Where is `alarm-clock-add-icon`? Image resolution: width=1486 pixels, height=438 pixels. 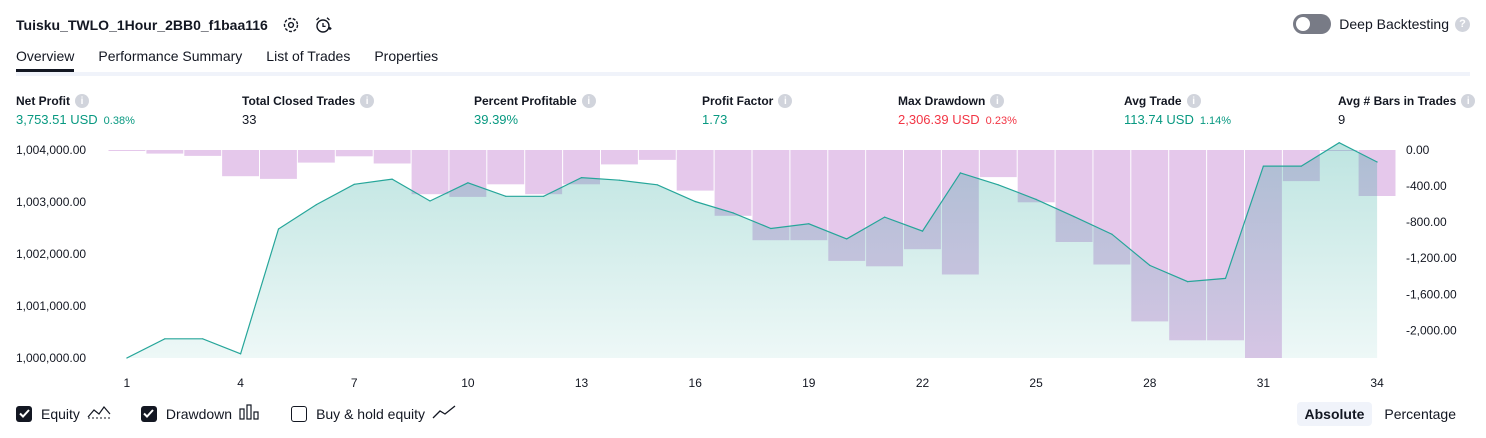 alarm-clock-add-icon is located at coordinates (323, 25).